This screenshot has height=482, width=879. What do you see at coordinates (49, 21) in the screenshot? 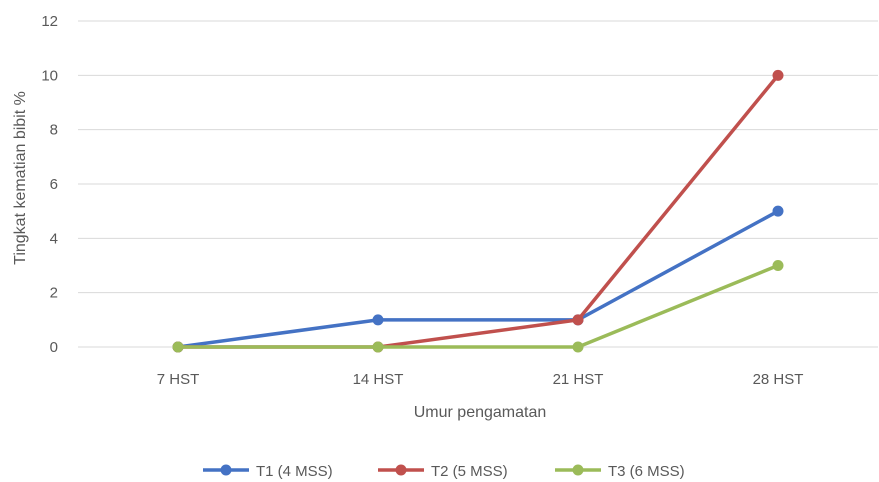
I see `y-tick-label: 12` at bounding box center [49, 21].